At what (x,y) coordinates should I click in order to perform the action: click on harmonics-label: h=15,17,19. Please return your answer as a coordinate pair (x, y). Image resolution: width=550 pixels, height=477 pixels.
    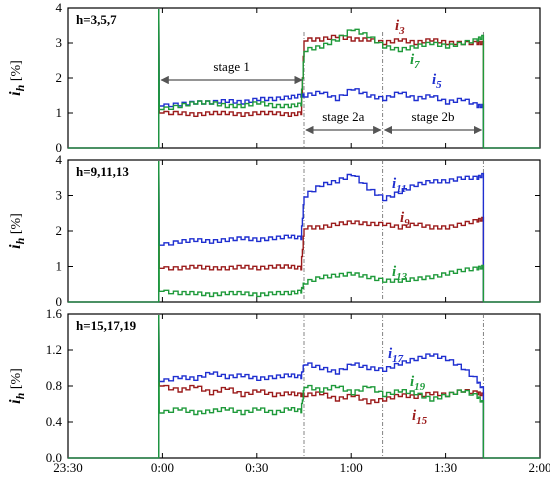
    Looking at the image, I should click on (106, 325).